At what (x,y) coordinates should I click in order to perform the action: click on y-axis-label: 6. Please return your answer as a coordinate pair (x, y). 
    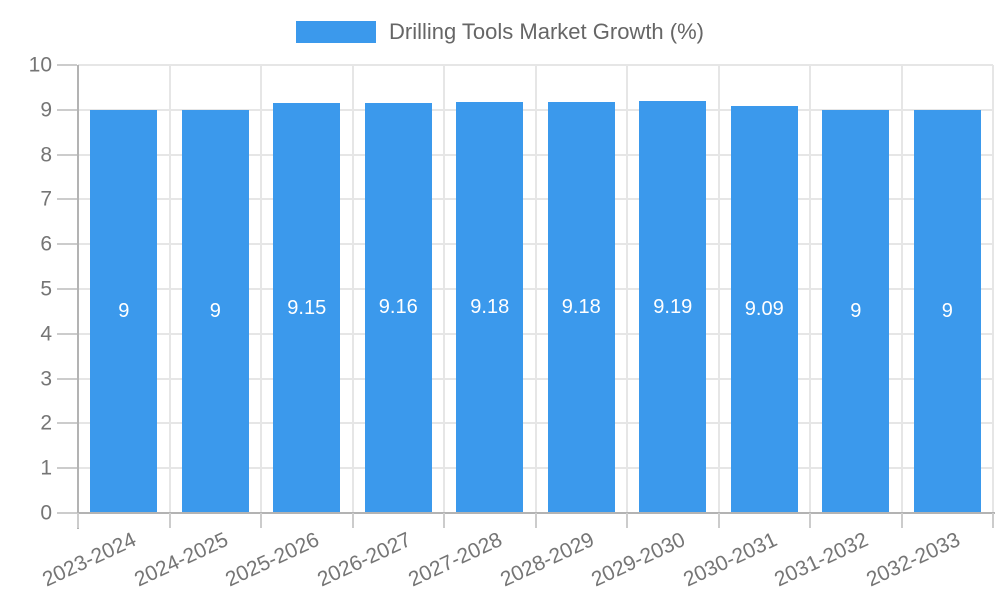
    Looking at the image, I should click on (46, 244).